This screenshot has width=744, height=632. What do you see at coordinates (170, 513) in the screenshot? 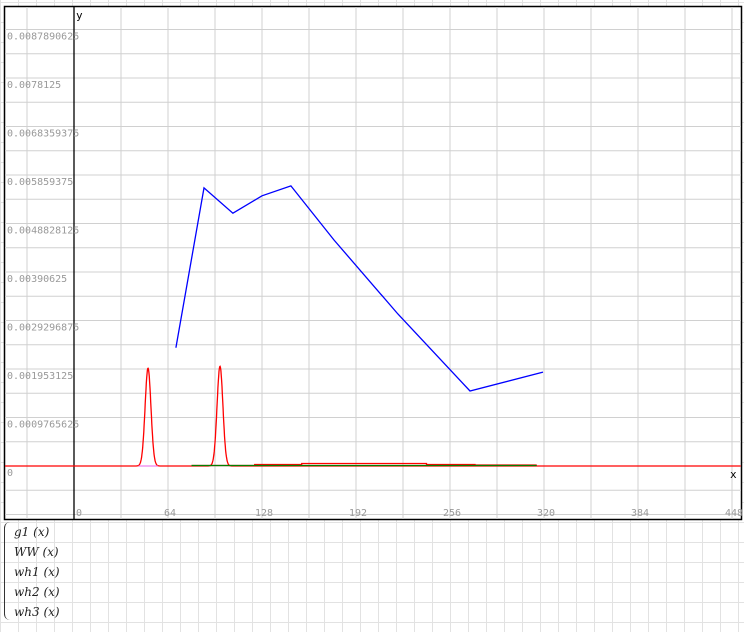
I see `x-tick-label: 64` at bounding box center [170, 513].